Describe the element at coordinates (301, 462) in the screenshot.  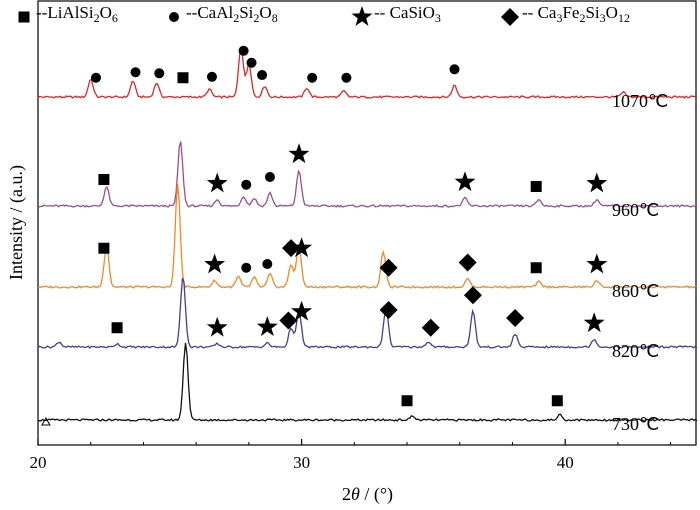
I see `x-tick-label: 30` at that location.